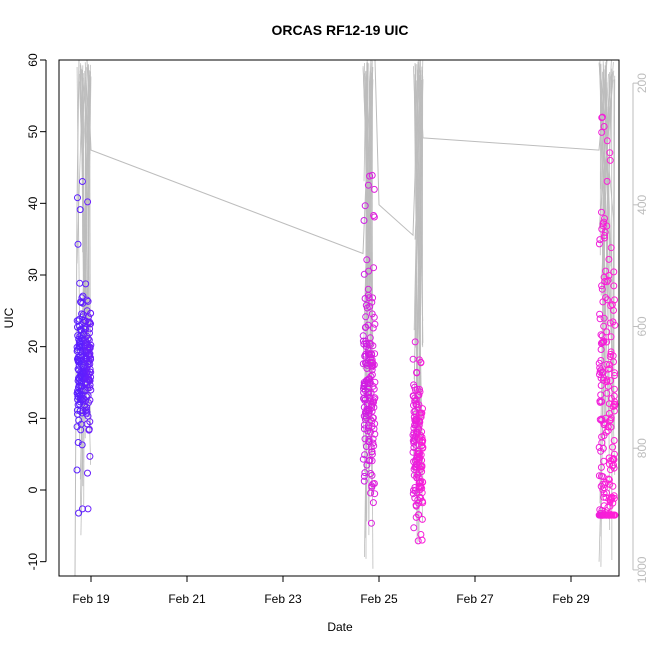 This screenshot has height=650, width=650. Describe the element at coordinates (642, 569) in the screenshot. I see `y2-tick-label: 1000` at that location.